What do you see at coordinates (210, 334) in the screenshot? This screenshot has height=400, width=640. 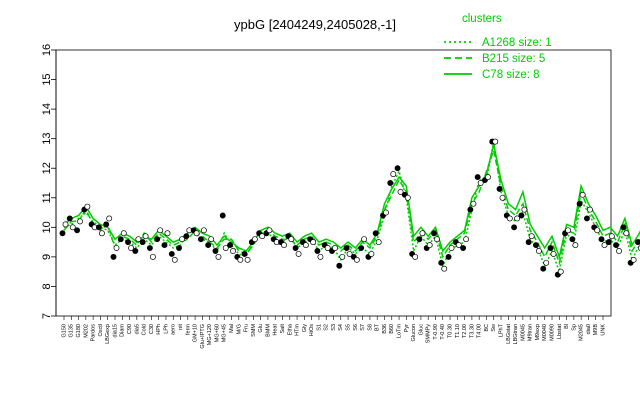 I see `x-tick-label: MG+120` at bounding box center [210, 334].